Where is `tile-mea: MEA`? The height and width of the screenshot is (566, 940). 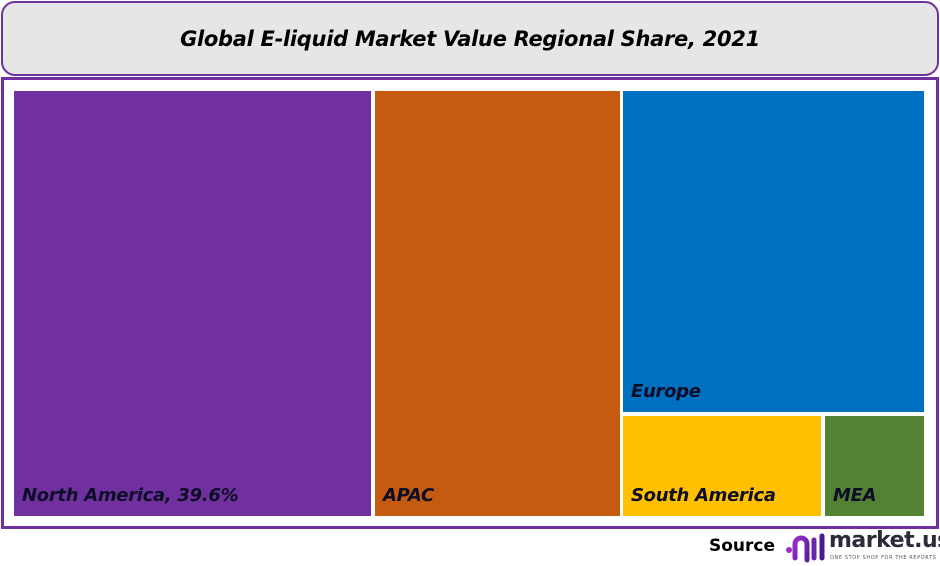
tile-mea: MEA is located at coordinates (874, 466).